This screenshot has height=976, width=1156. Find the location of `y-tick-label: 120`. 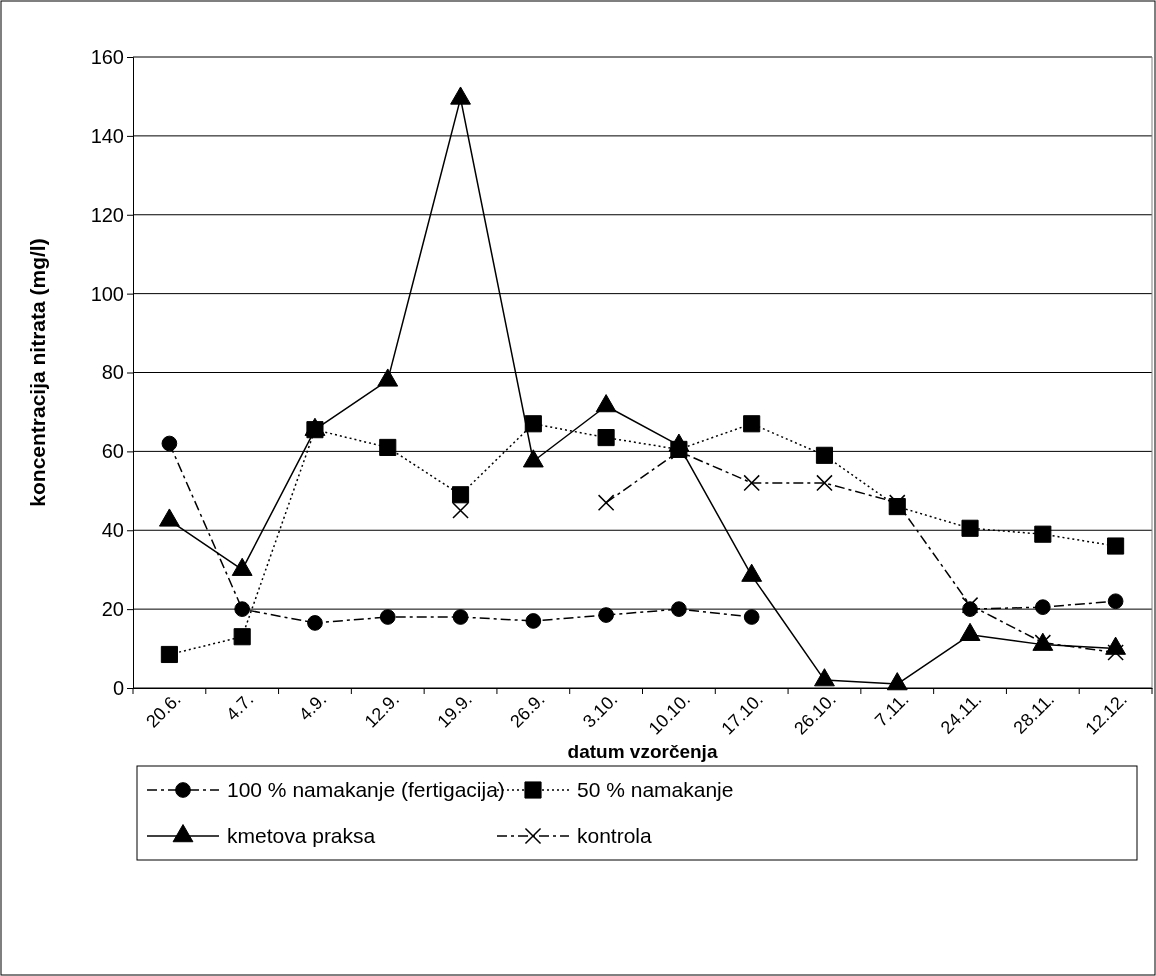

y-tick-label: 120 is located at coordinates (107, 214).